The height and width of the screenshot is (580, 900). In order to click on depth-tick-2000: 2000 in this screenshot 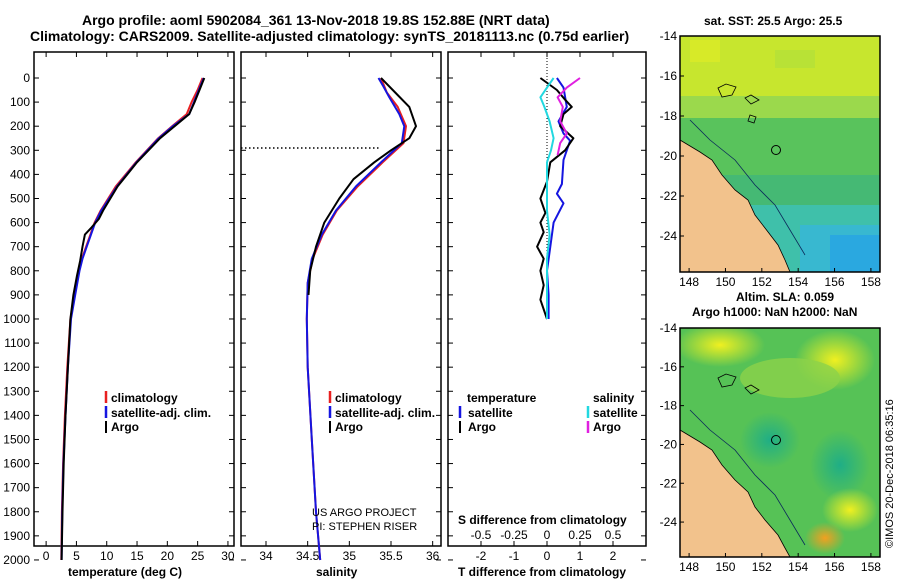, I will do `click(16, 560)`.